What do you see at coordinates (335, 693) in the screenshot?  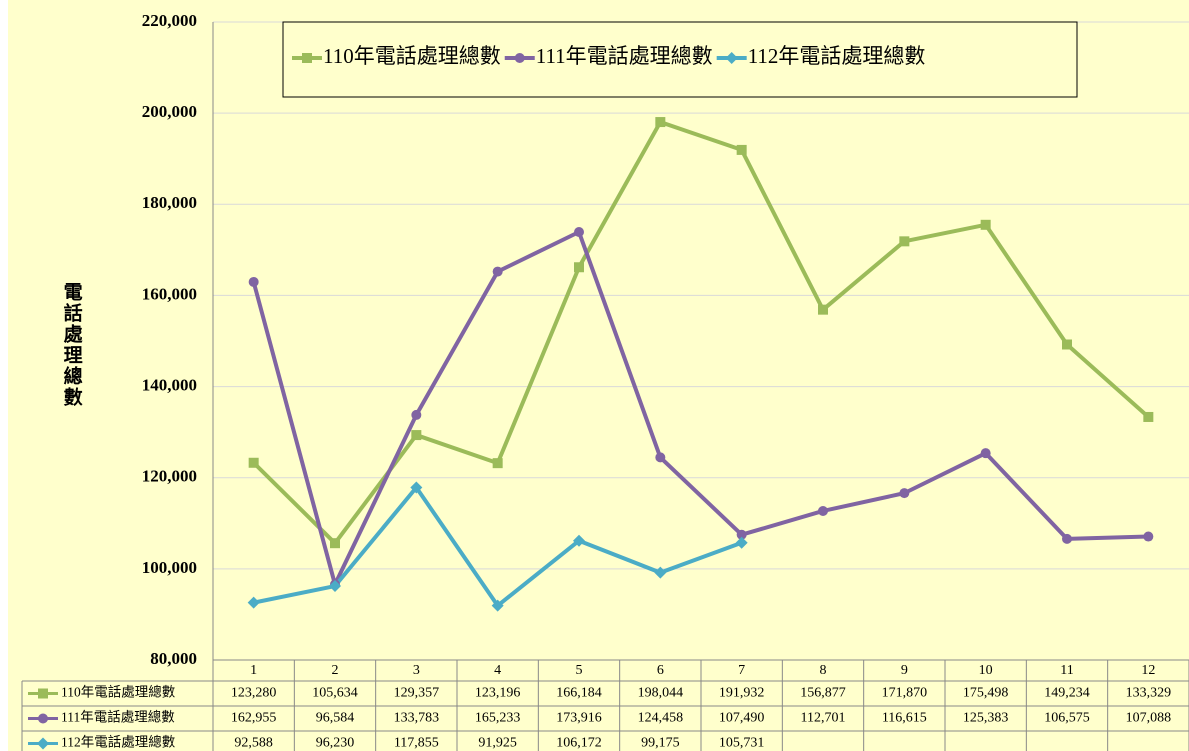 I see `table-value: 105,634` at bounding box center [335, 693].